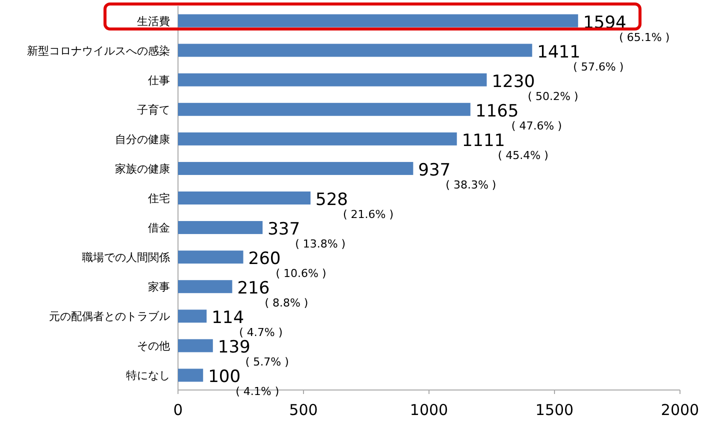 The width and height of the screenshot is (709, 421). I want to click on y-tick-label: 家事, so click(159, 287).